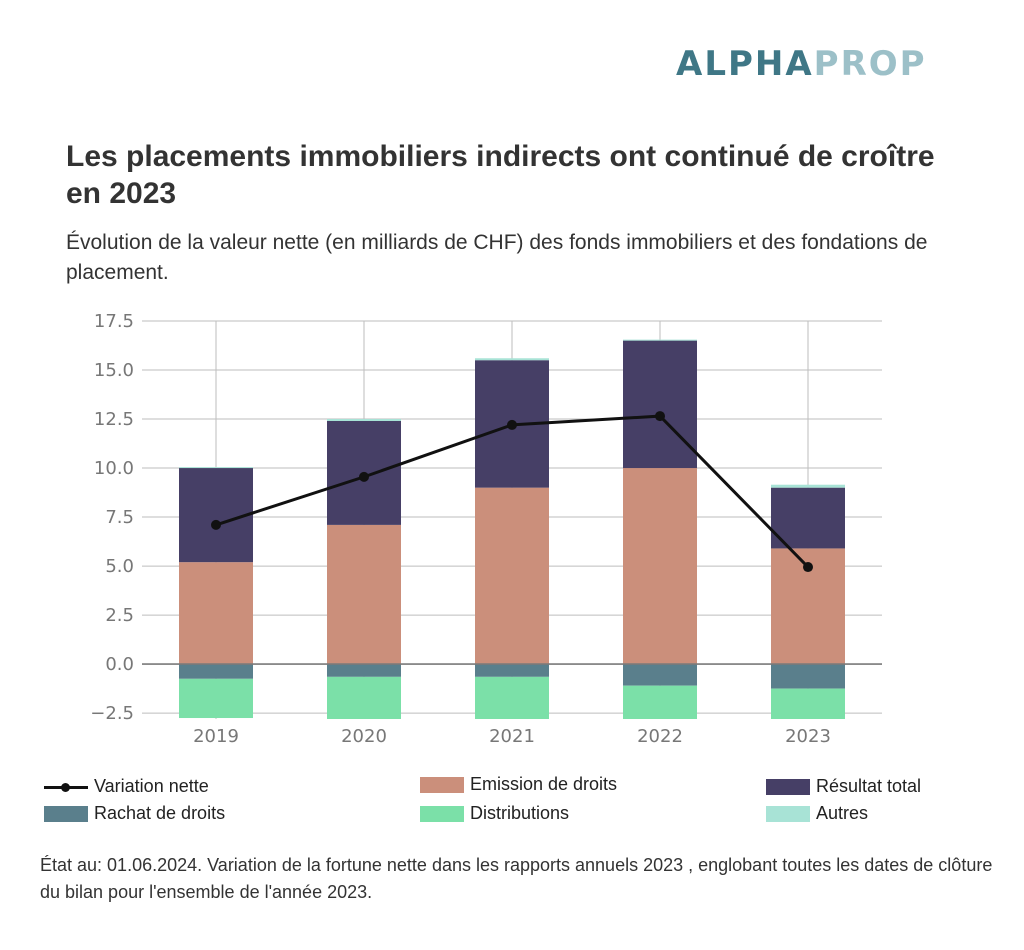  I want to click on bar-rachat-2021, so click(512, 670).